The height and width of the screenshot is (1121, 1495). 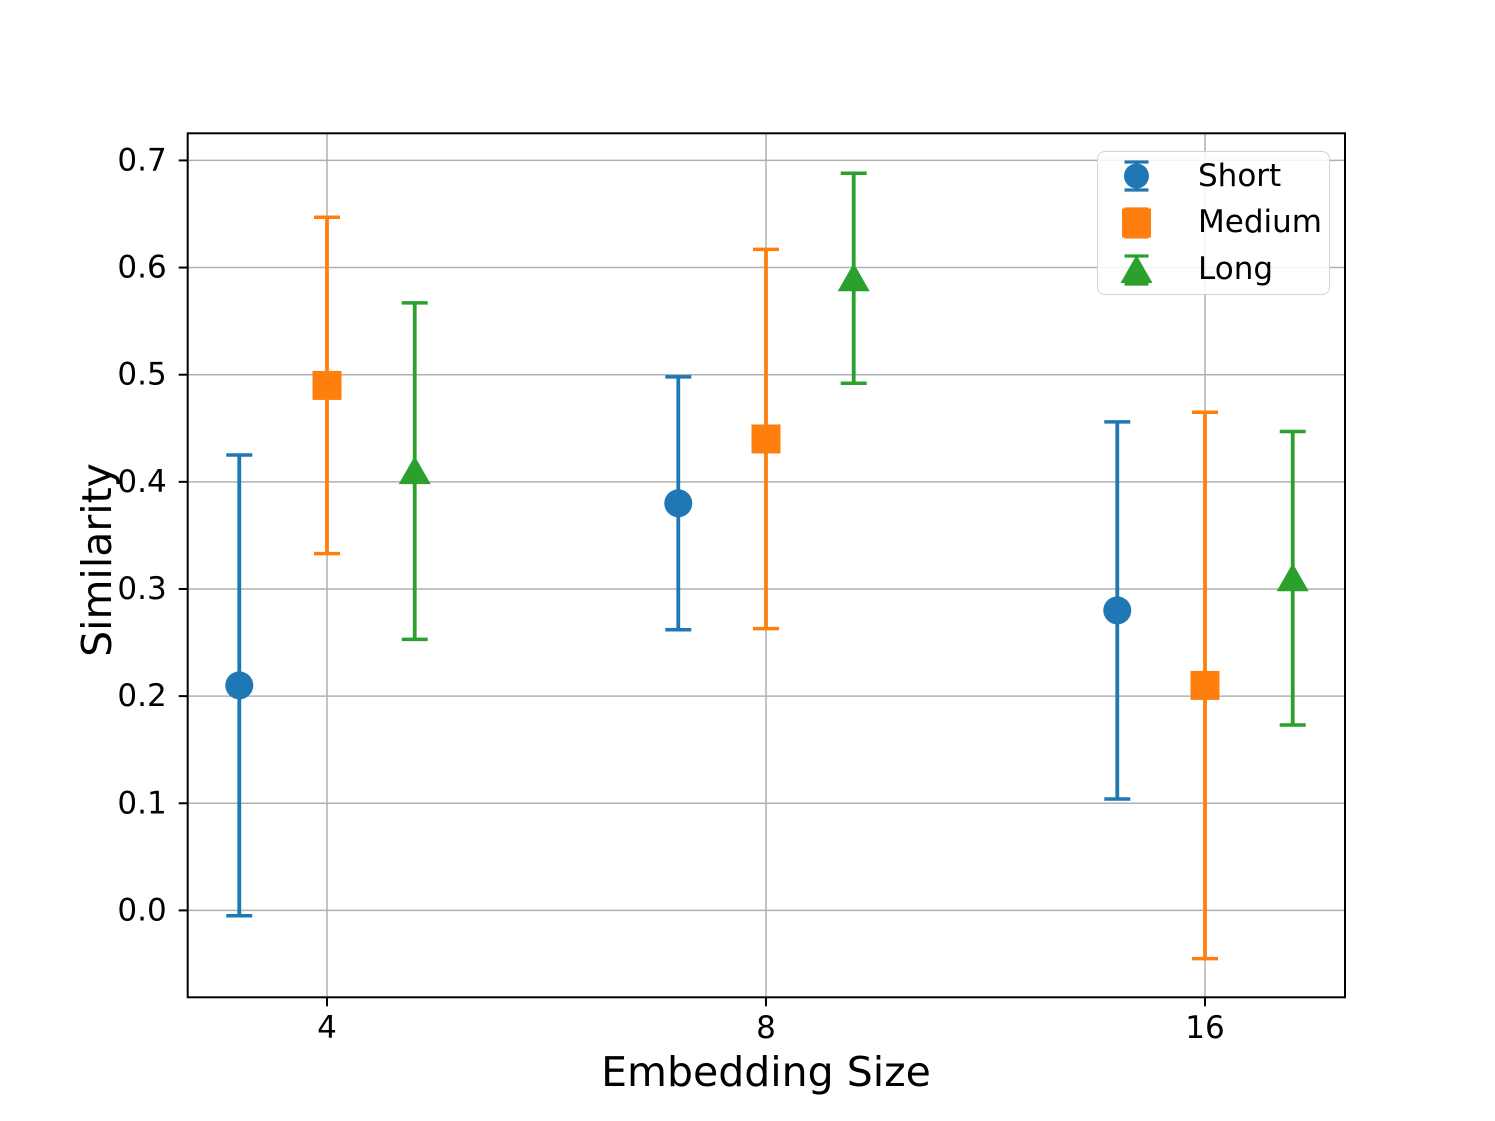 What do you see at coordinates (141, 803) in the screenshot?
I see `y-tick-label: 0.1` at bounding box center [141, 803].